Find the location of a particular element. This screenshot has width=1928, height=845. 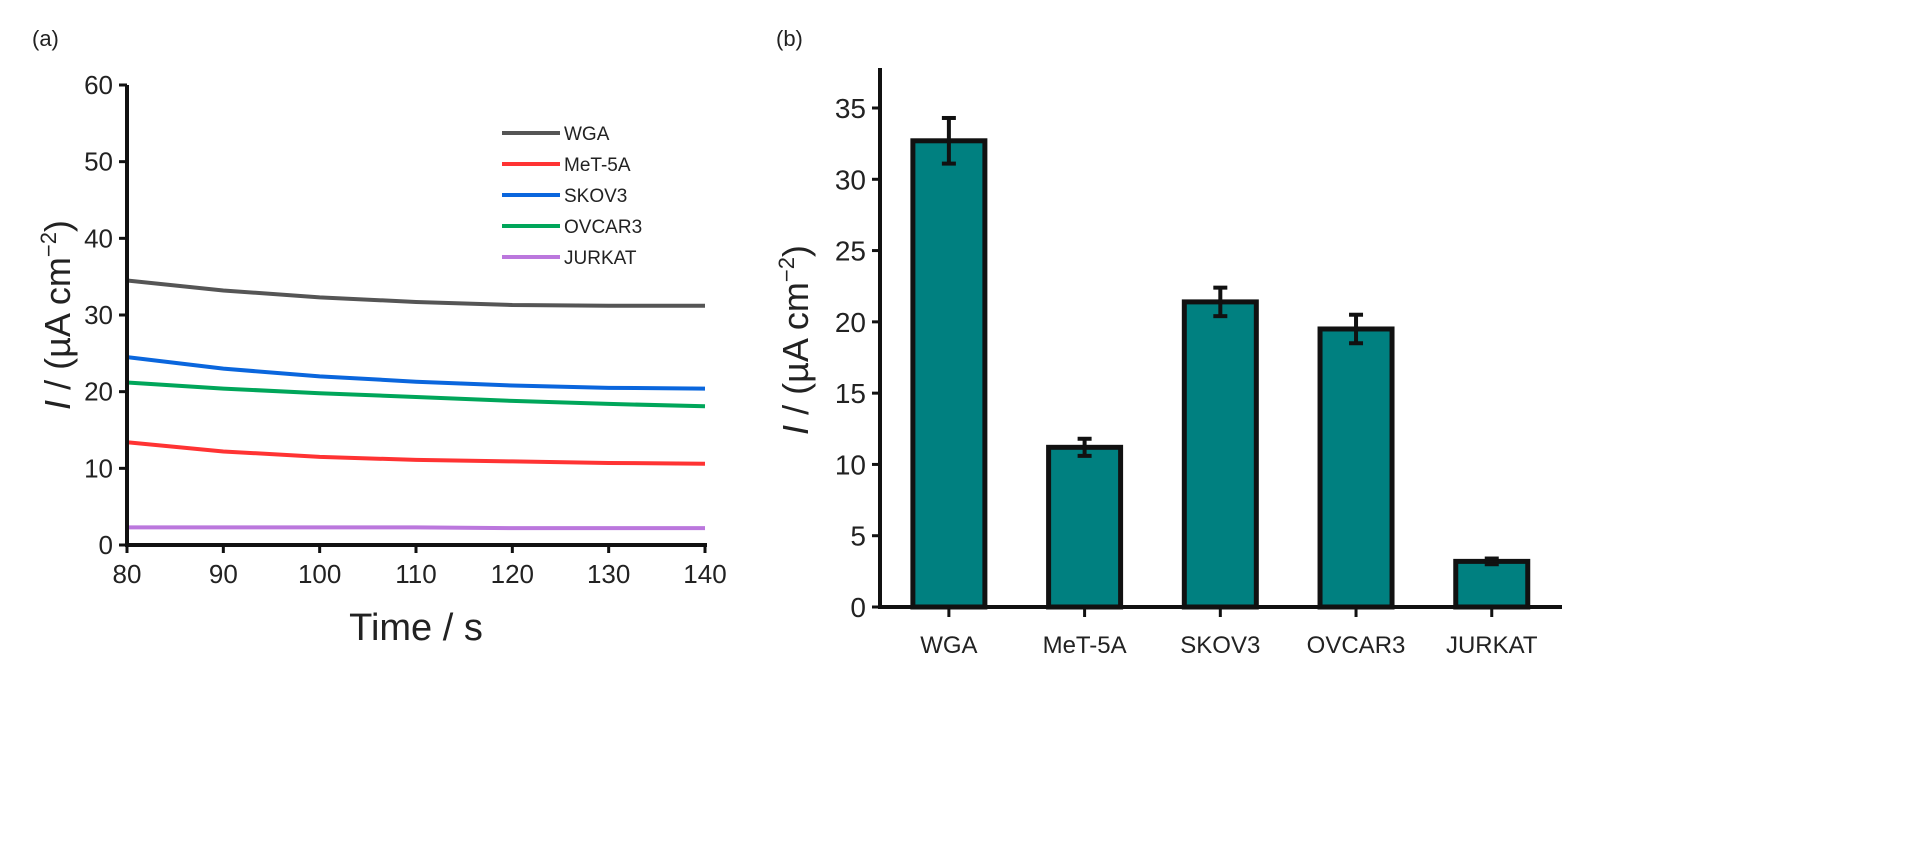

legend-label: MeT-5A is located at coordinates (597, 165).